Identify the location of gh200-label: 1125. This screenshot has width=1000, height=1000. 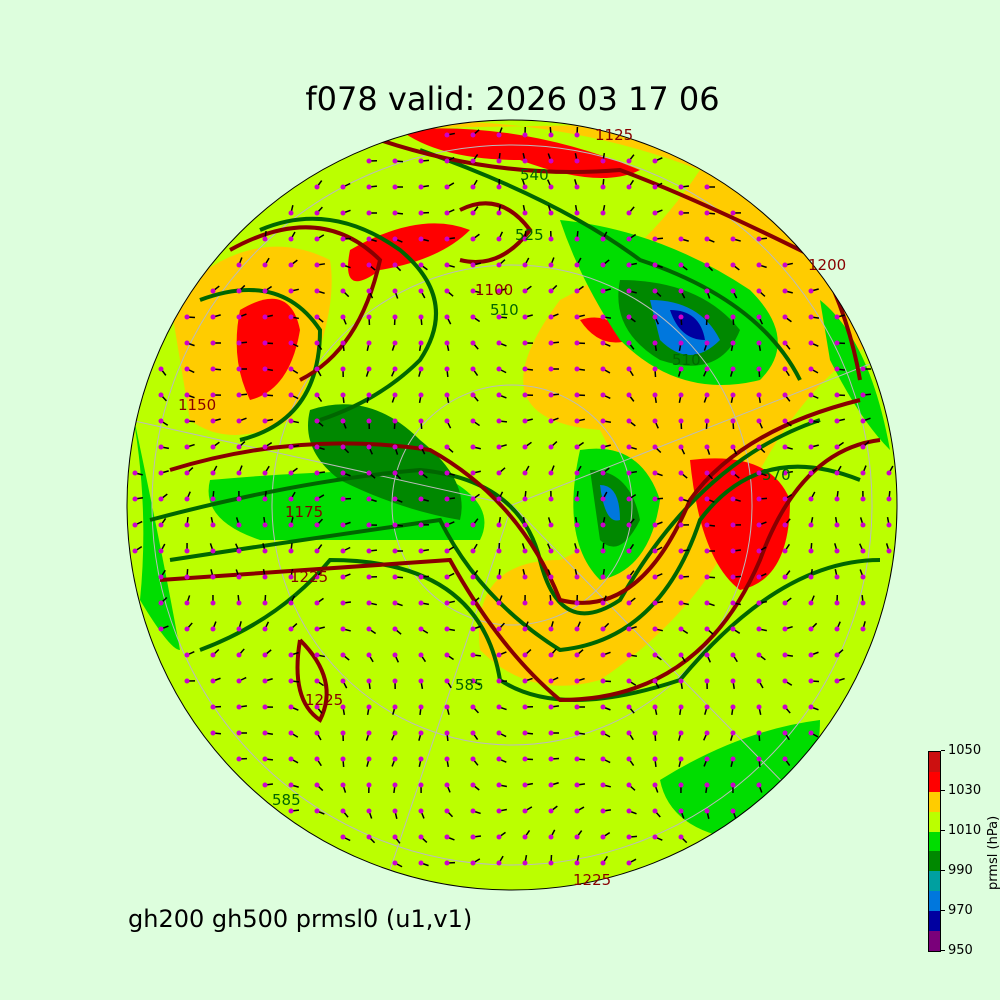
(614, 135).